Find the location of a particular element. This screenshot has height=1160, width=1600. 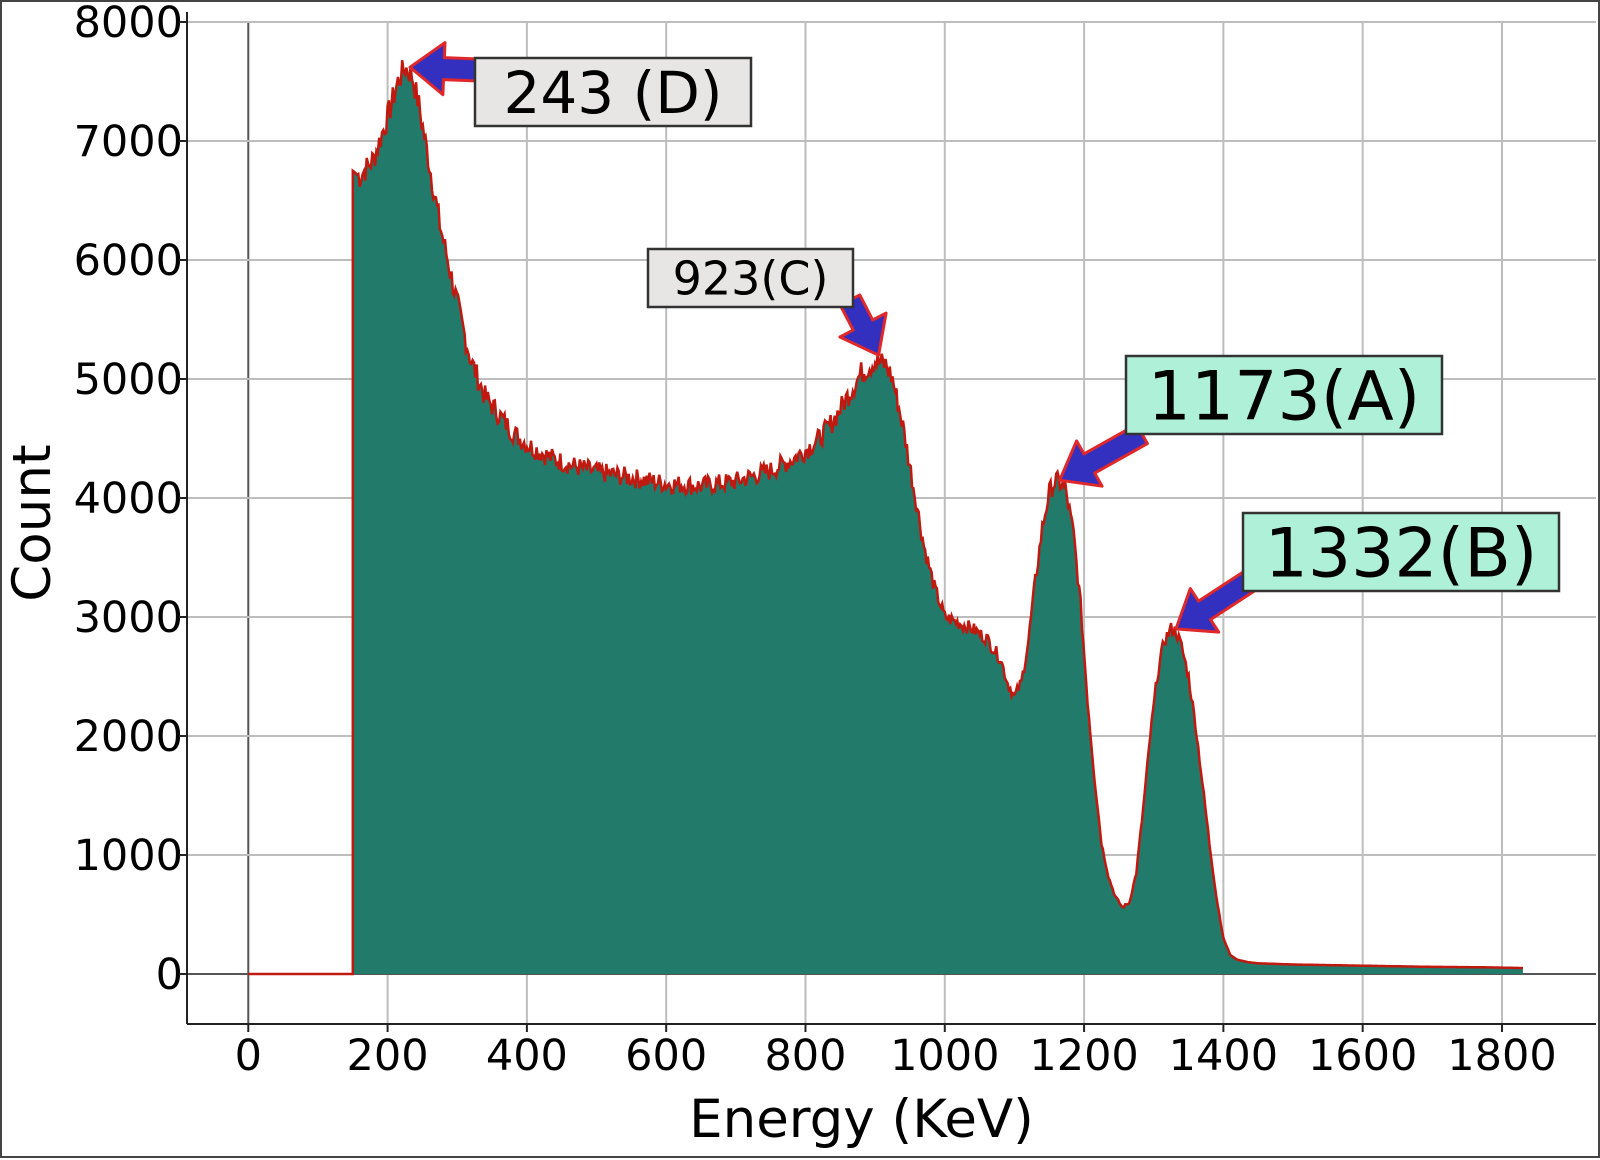

annotation-2: 923(C) is located at coordinates (767, 302).